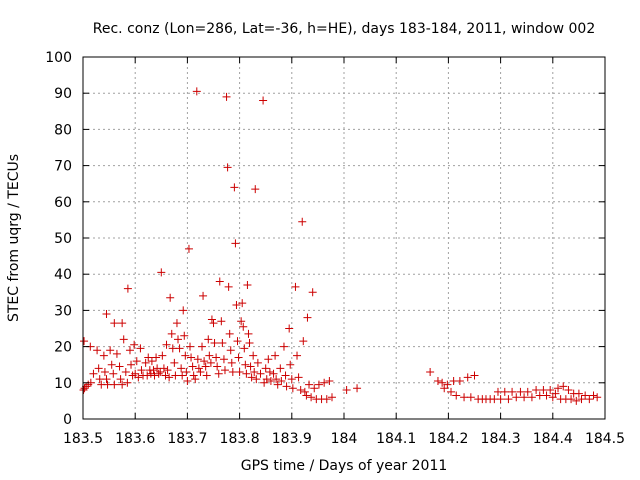  What do you see at coordinates (63, 311) in the screenshot?
I see `y-tick-label: 30` at bounding box center [63, 311].